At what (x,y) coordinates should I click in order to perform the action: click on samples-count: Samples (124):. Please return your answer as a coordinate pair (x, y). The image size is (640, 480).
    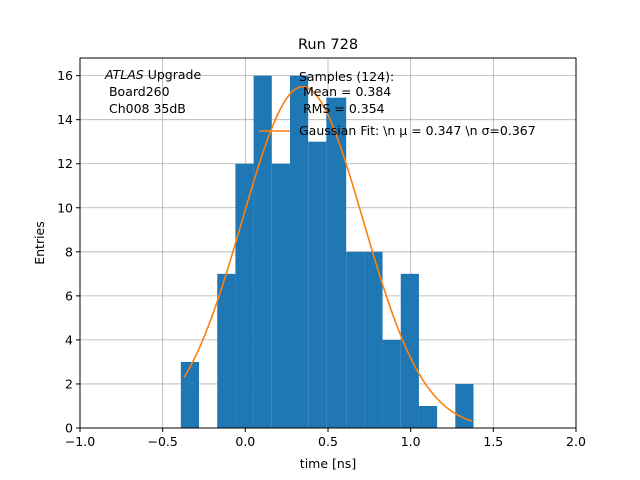
    Looking at the image, I should click on (346, 76).